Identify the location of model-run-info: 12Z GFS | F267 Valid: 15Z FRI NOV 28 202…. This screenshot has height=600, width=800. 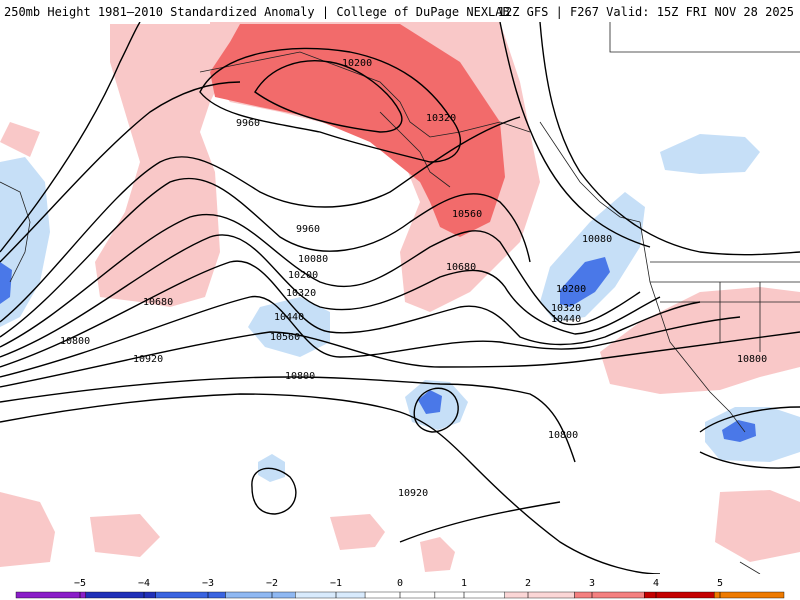
(645, 12).